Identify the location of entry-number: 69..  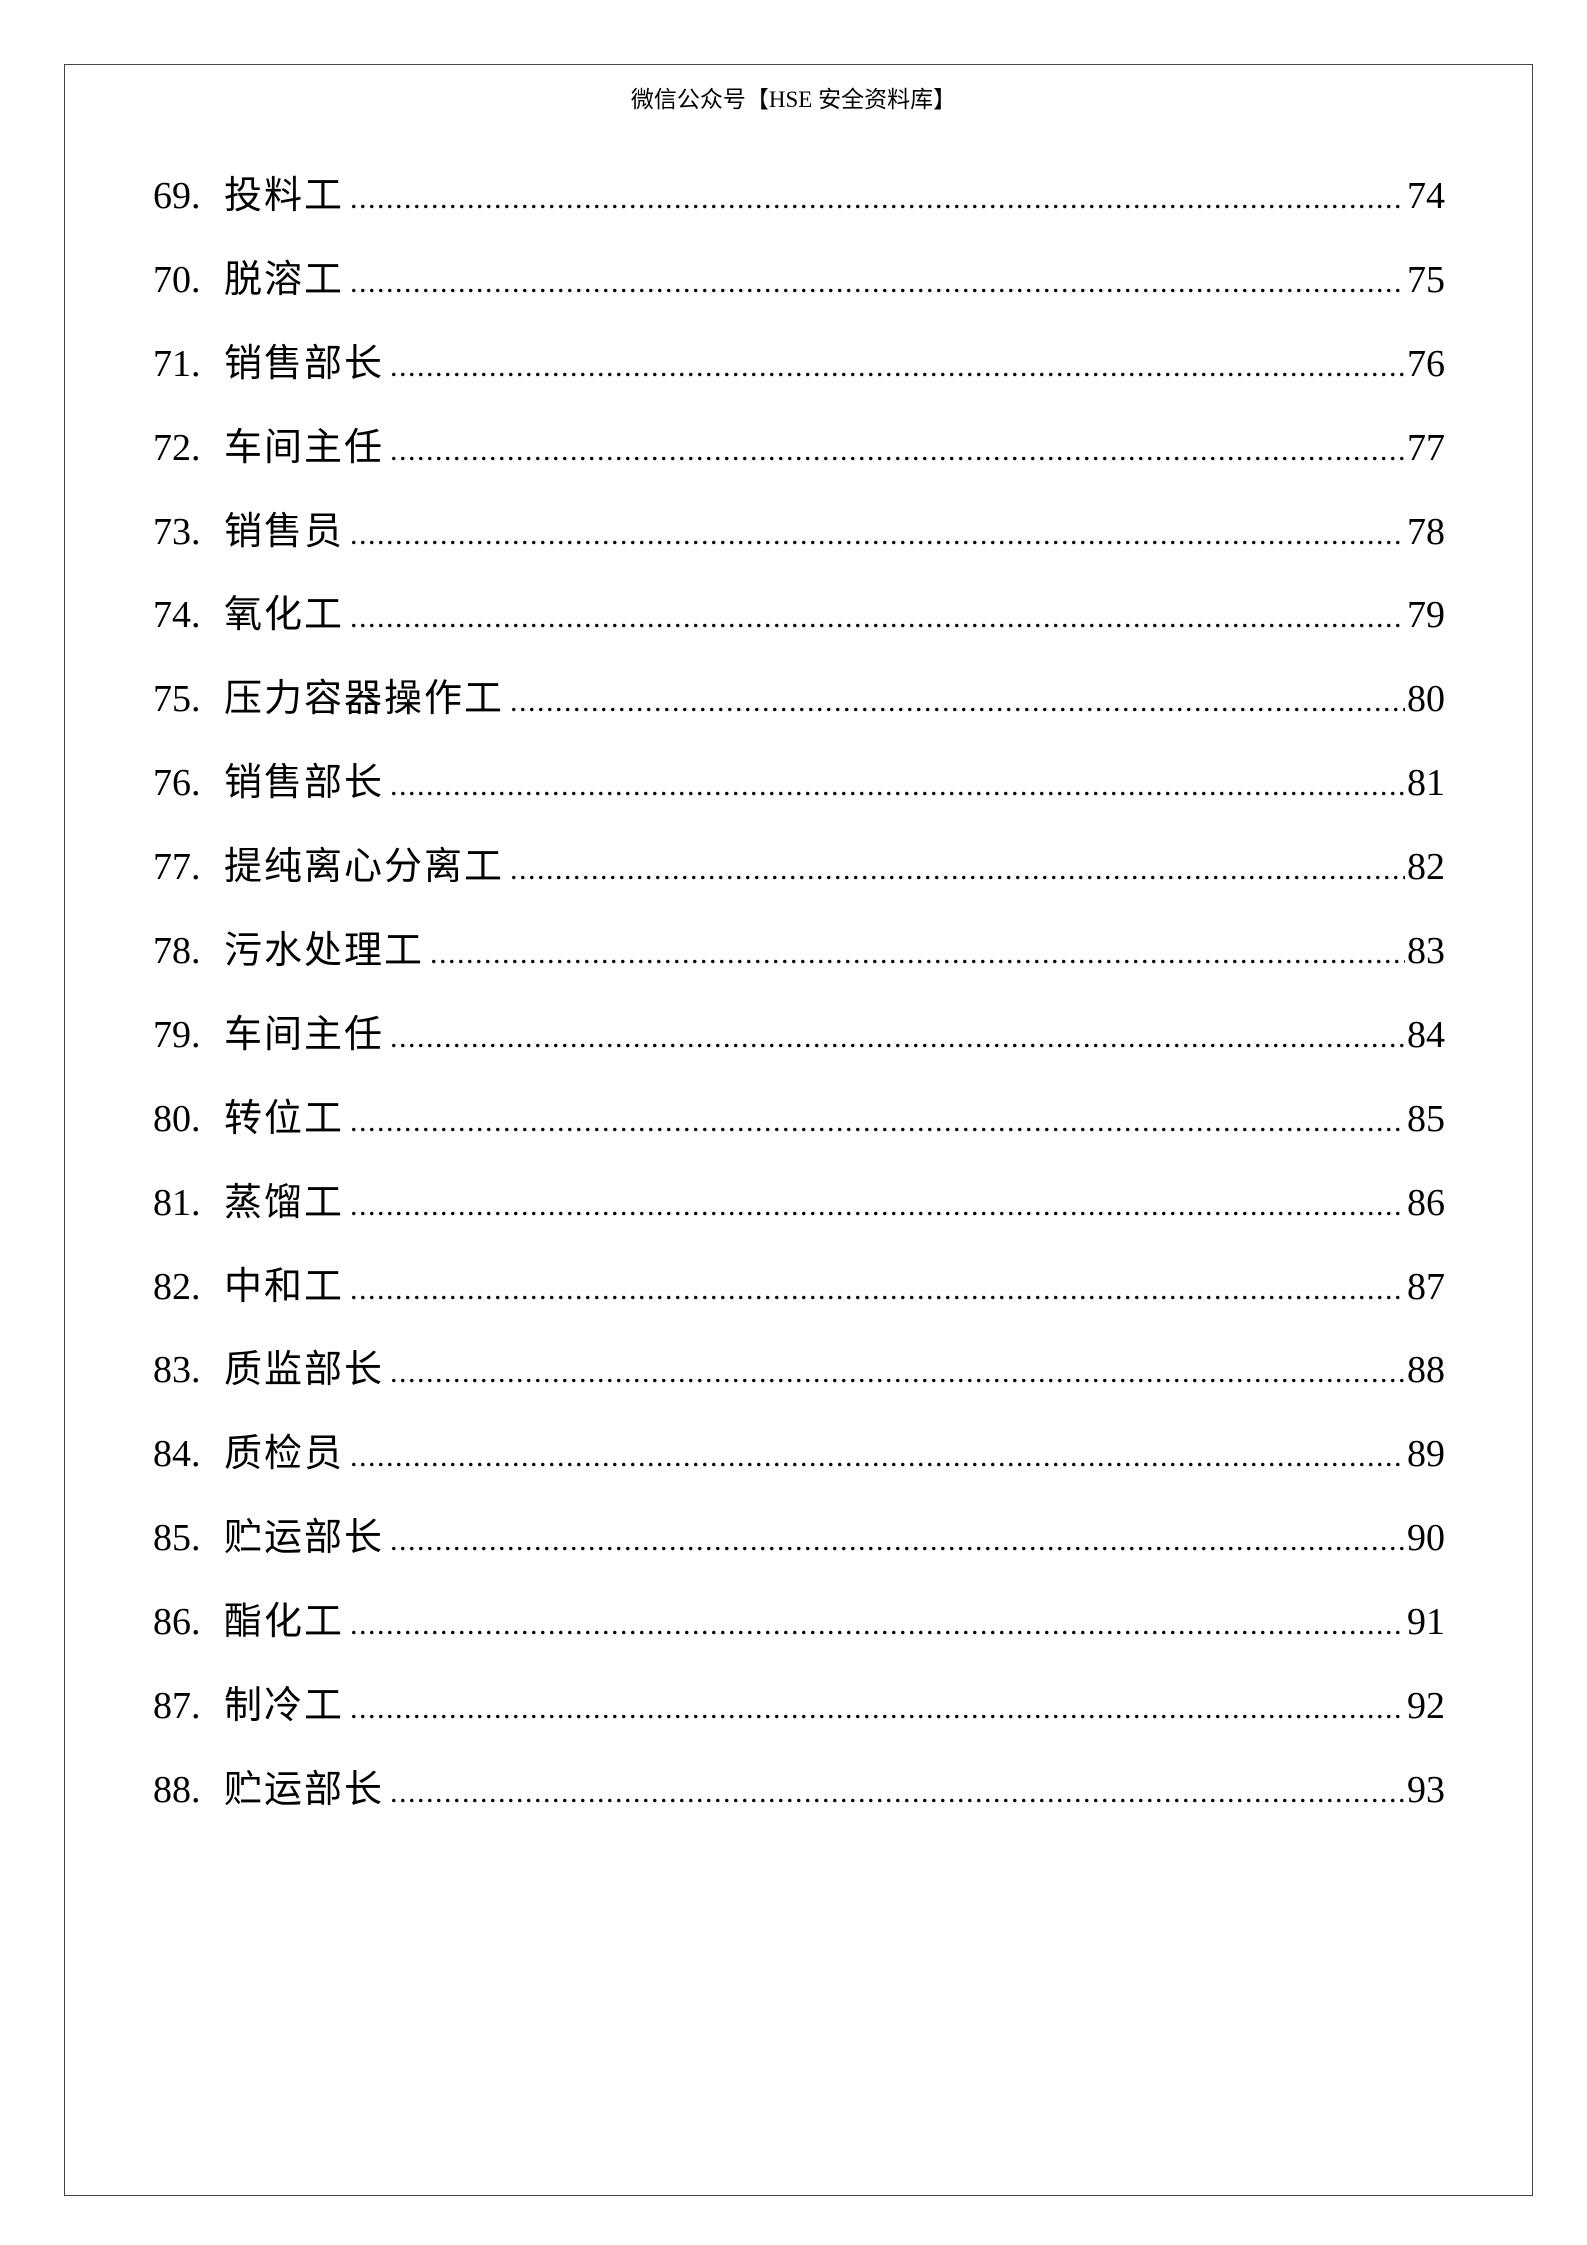
(177, 196).